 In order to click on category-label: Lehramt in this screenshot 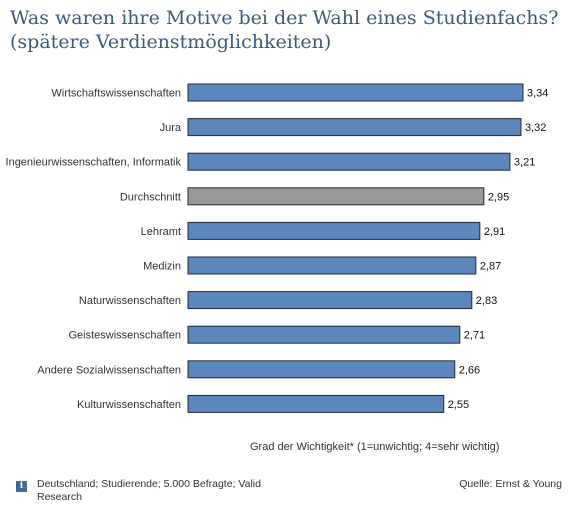, I will do `click(161, 232)`.